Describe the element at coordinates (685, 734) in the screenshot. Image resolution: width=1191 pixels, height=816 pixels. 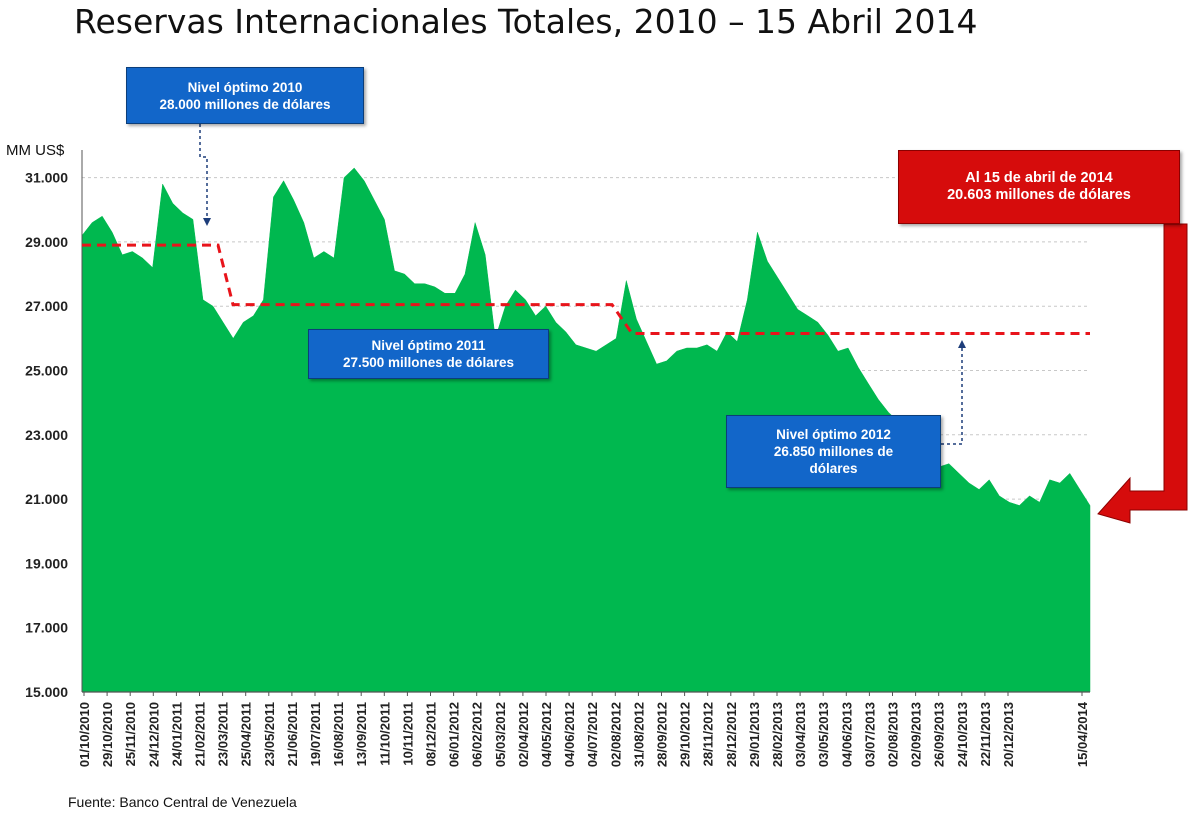
I see `x-tick-label: 29/10/2012` at that location.